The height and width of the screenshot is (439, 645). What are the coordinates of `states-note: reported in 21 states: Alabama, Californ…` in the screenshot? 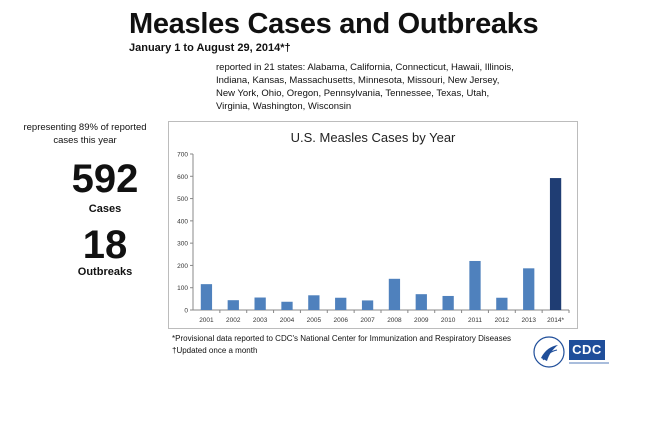 It's located at (365, 87).